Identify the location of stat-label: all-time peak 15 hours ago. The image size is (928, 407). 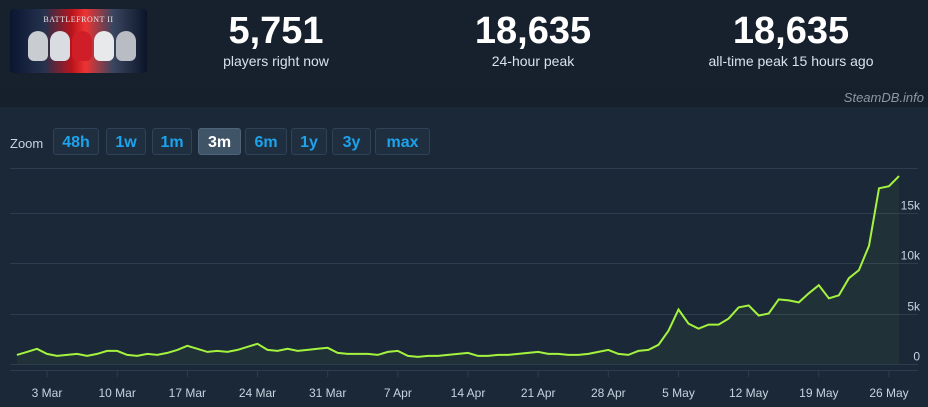
(791, 61).